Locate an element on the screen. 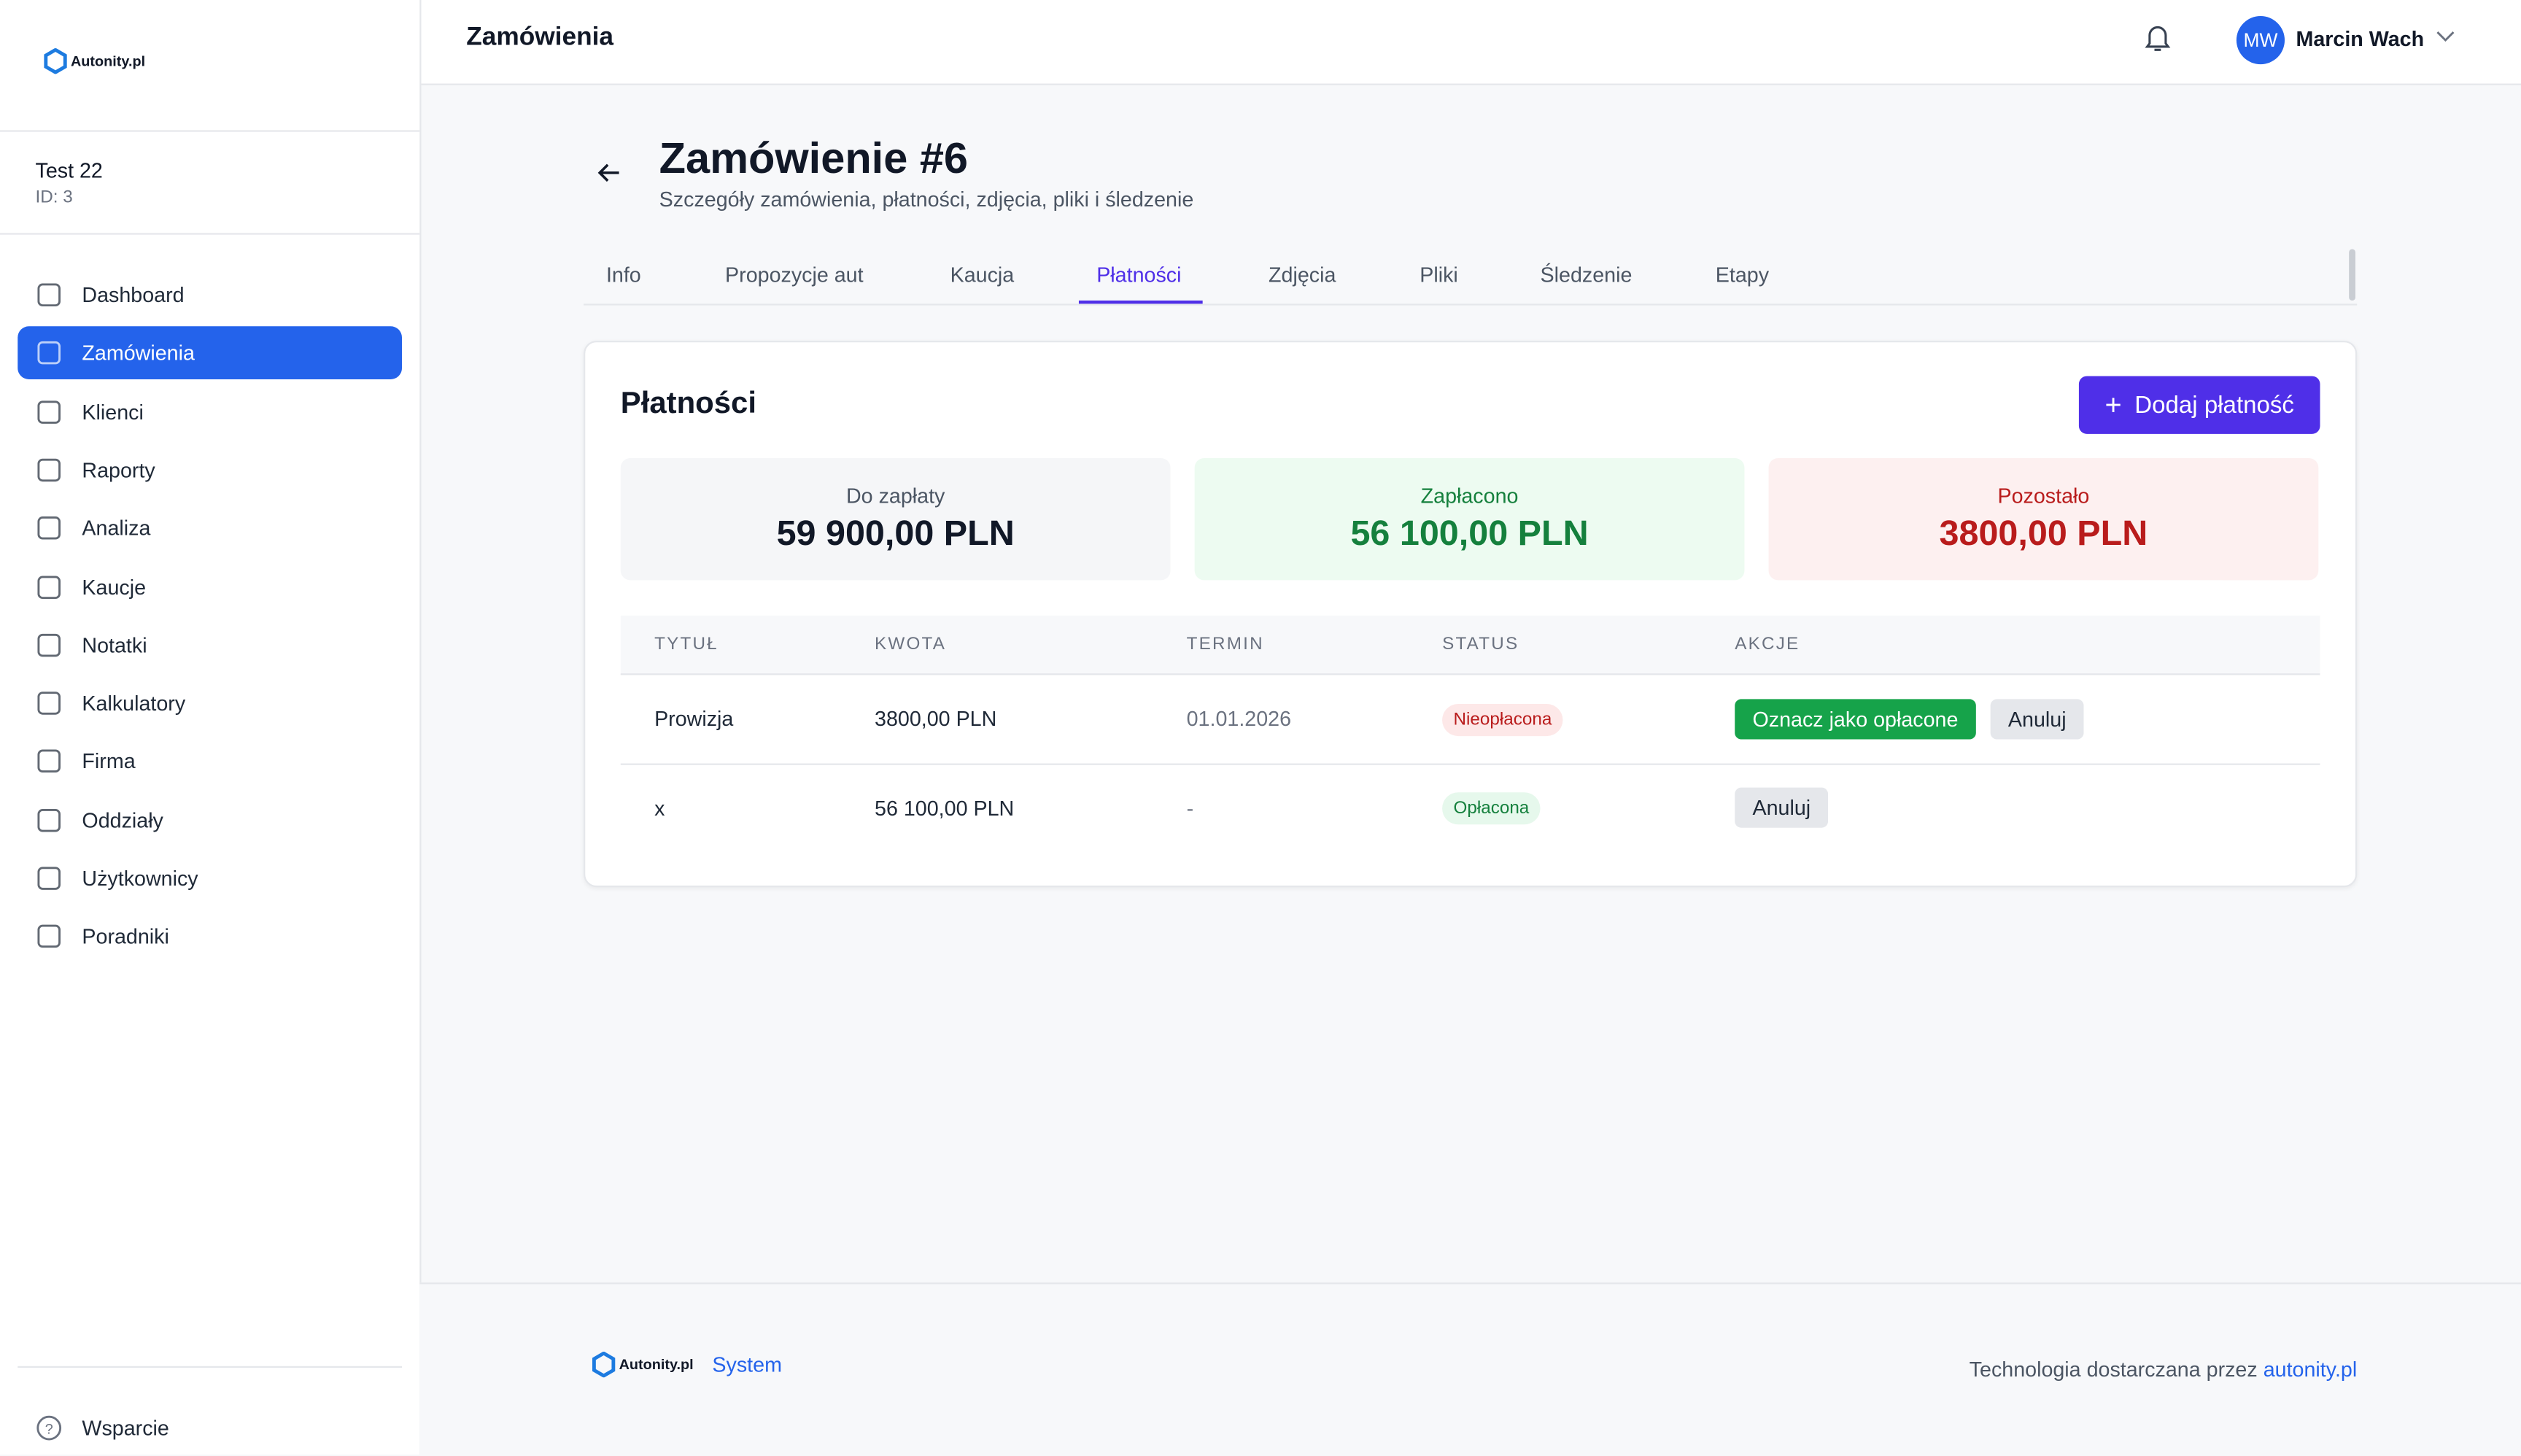  column-header: TERMIN is located at coordinates (1225, 644).